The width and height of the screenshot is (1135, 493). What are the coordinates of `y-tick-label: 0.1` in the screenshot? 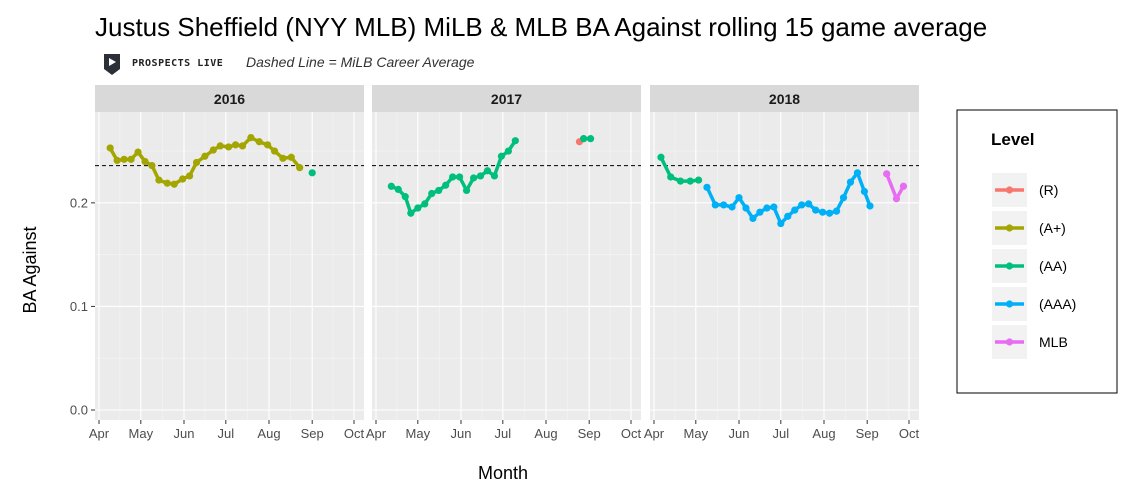 It's located at (79, 306).